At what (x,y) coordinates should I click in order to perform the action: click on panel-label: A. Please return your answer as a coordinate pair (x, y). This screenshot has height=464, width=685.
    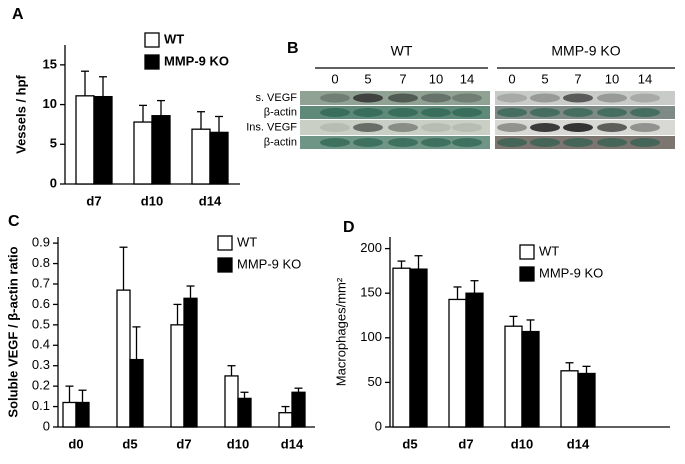
    Looking at the image, I should click on (18, 14).